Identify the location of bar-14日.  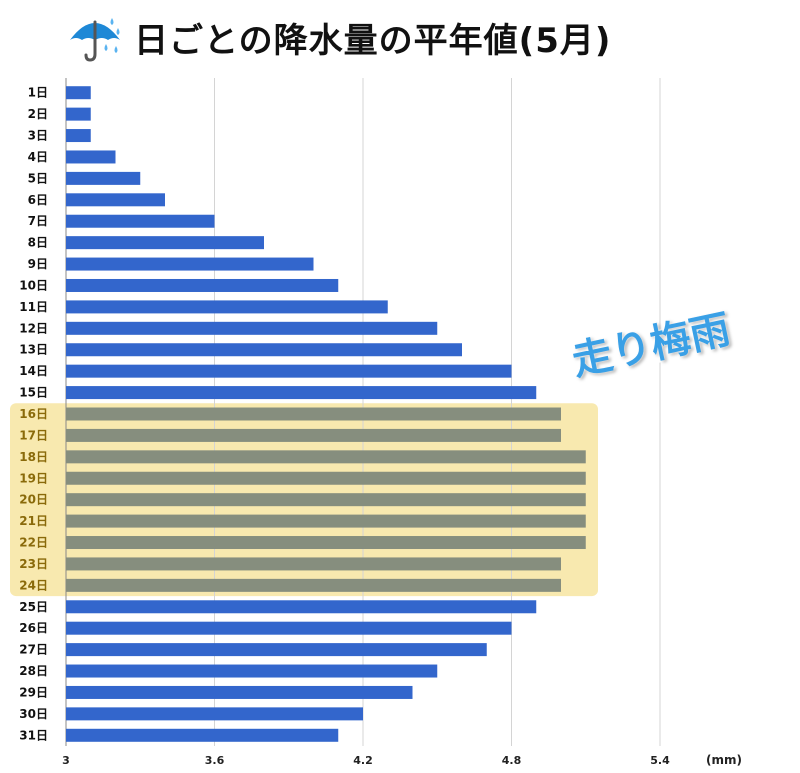
(289, 371).